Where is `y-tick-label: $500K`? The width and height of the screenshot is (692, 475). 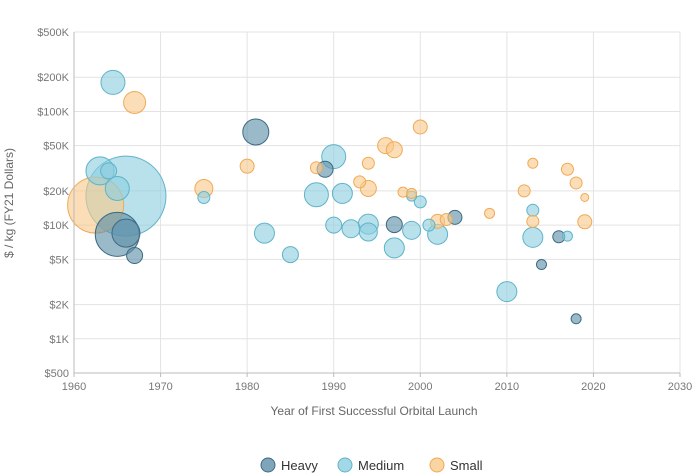 y-tick-label: $500K is located at coordinates (53, 33).